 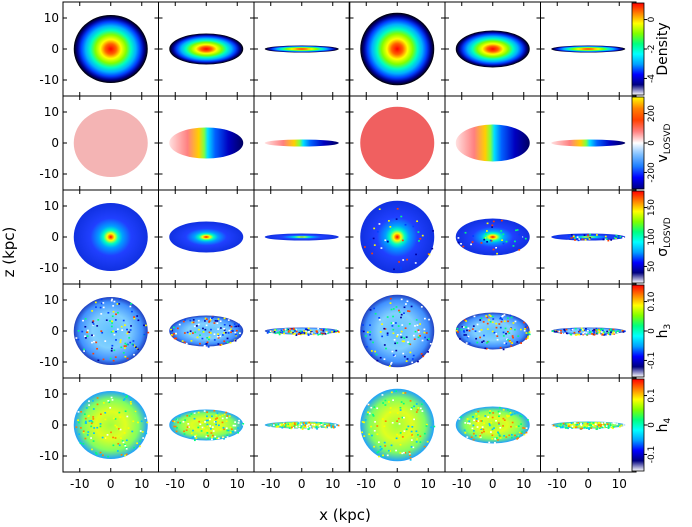 I want to click on colorbar-tick-label: 0, so click(x=652, y=331).